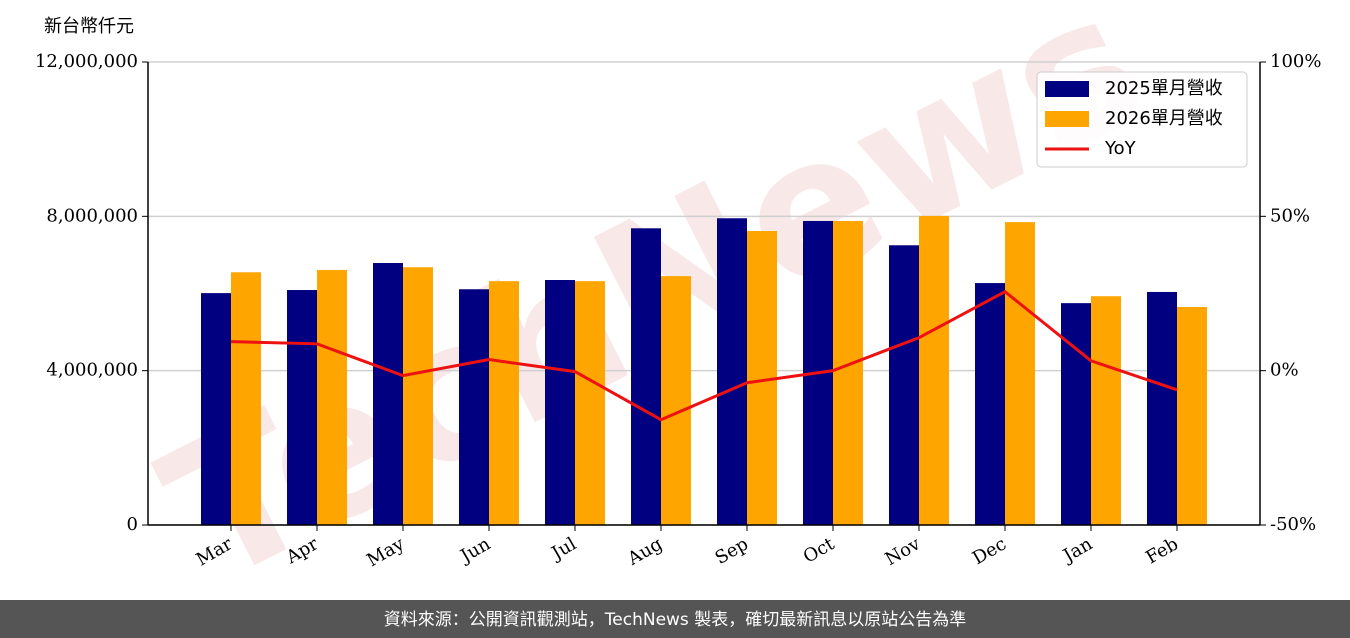 This screenshot has width=1350, height=638. What do you see at coordinates (1293, 524) in the screenshot?
I see `y2-tick-label: -50%` at bounding box center [1293, 524].